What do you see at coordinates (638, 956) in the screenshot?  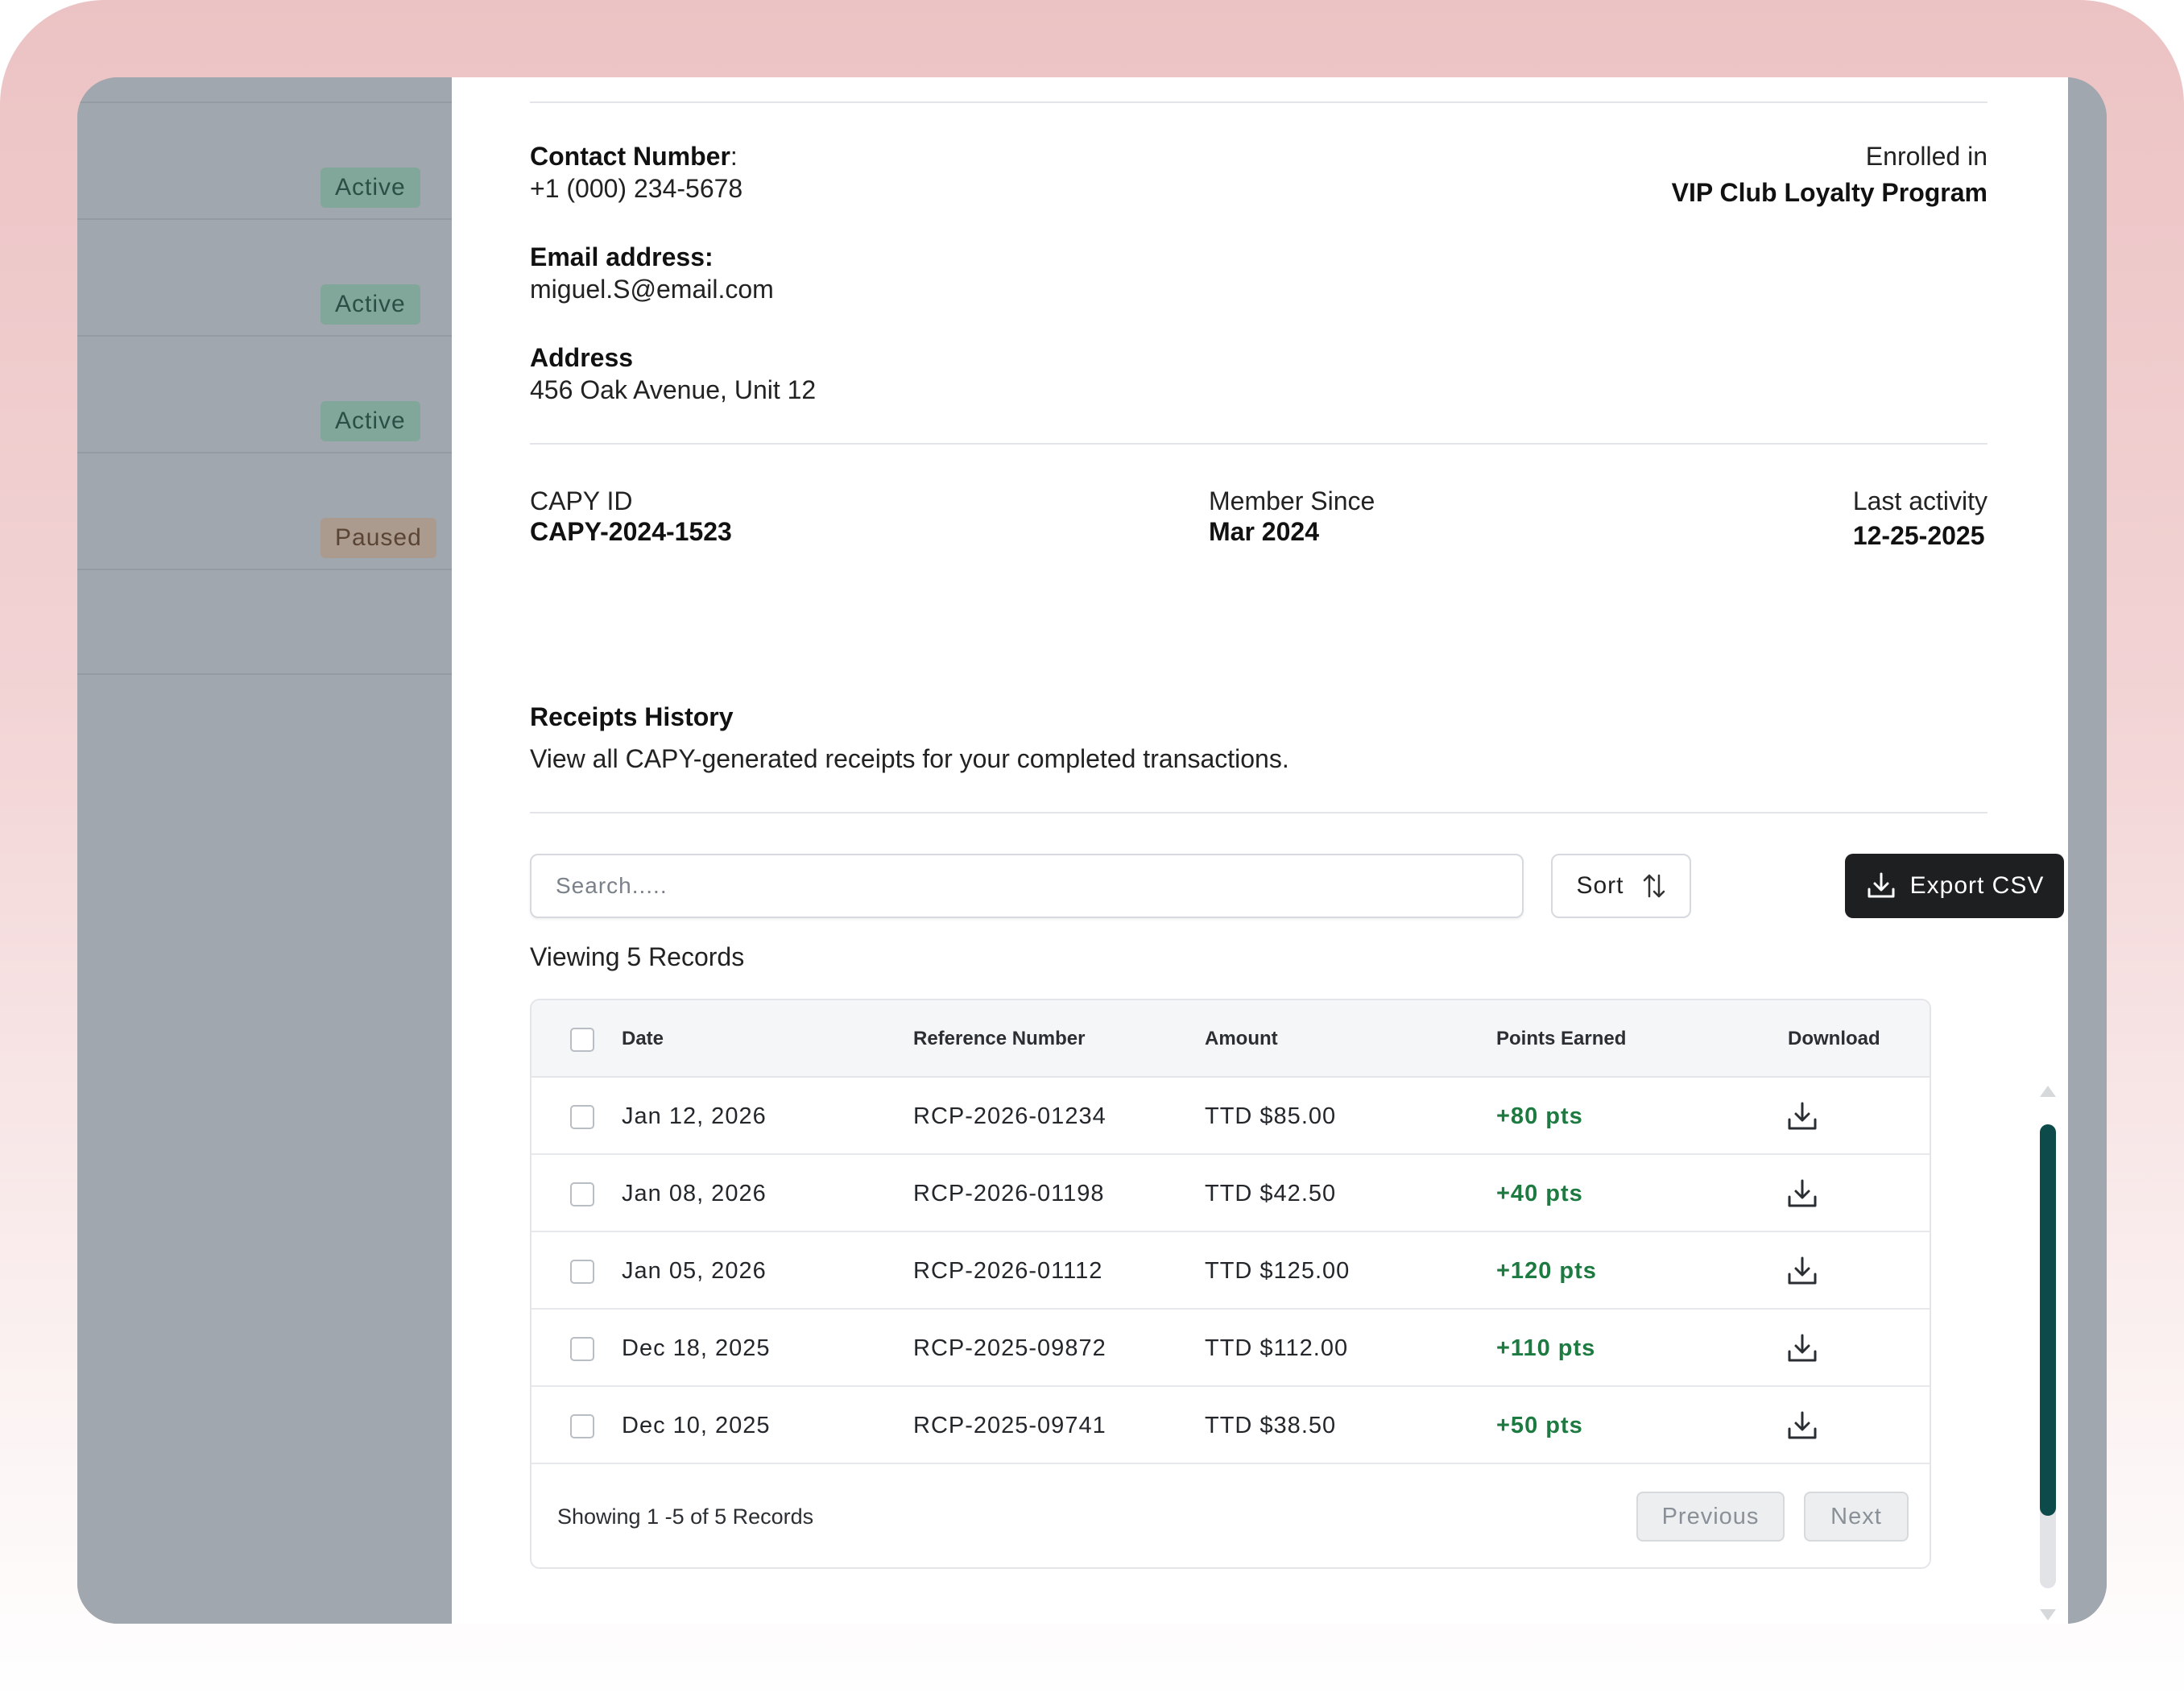 I see `viewing-records-text: Viewing 5 Records` at bounding box center [638, 956].